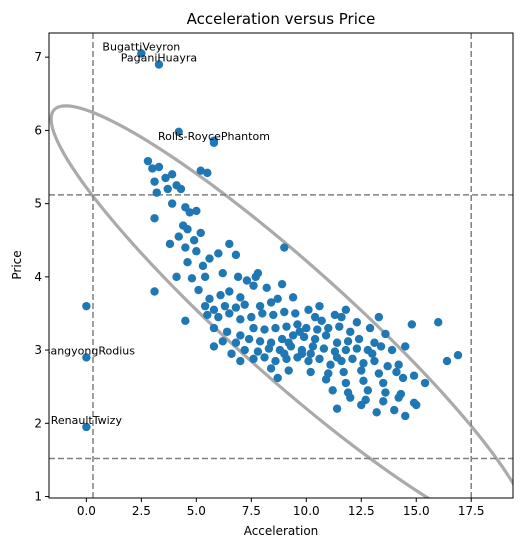 The height and width of the screenshot is (547, 523). Describe the element at coordinates (17, 264) in the screenshot. I see `y-axis-label: Price` at that location.